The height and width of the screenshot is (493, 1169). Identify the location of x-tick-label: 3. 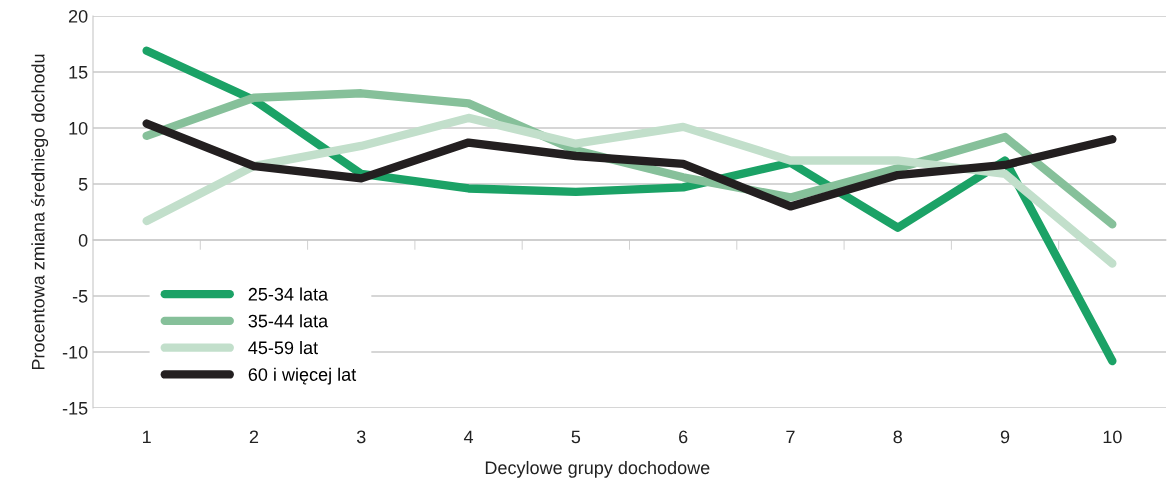
(361, 437).